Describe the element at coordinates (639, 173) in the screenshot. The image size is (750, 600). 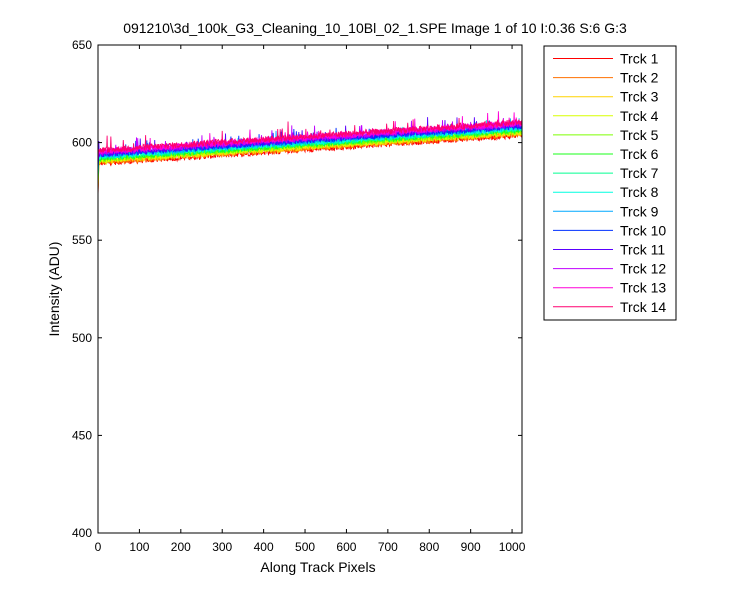
I see `legend-label: Trck 7` at that location.